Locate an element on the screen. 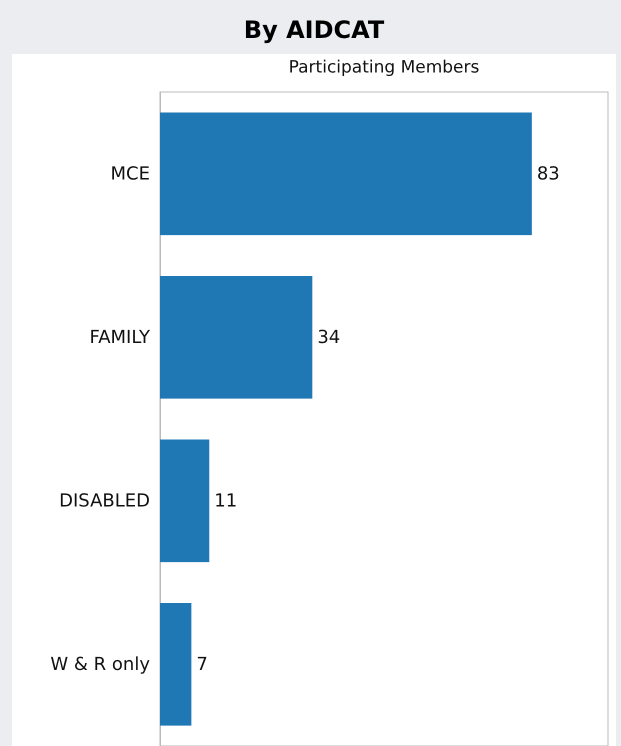 This screenshot has height=746, width=621. x-axis-title: Participating Members is located at coordinates (384, 68).